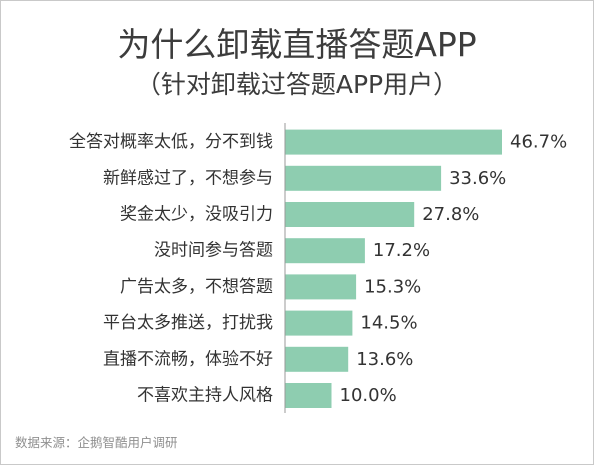 This screenshot has width=594, height=465. What do you see at coordinates (368, 395) in the screenshot?
I see `value-label: 10.0%` at bounding box center [368, 395].